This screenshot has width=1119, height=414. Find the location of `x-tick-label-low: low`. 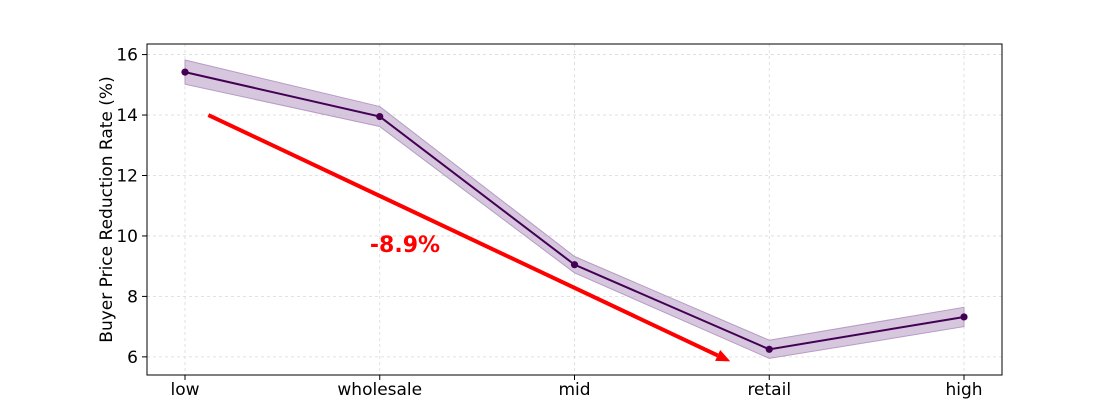

x-tick-label-low: low is located at coordinates (184, 390).